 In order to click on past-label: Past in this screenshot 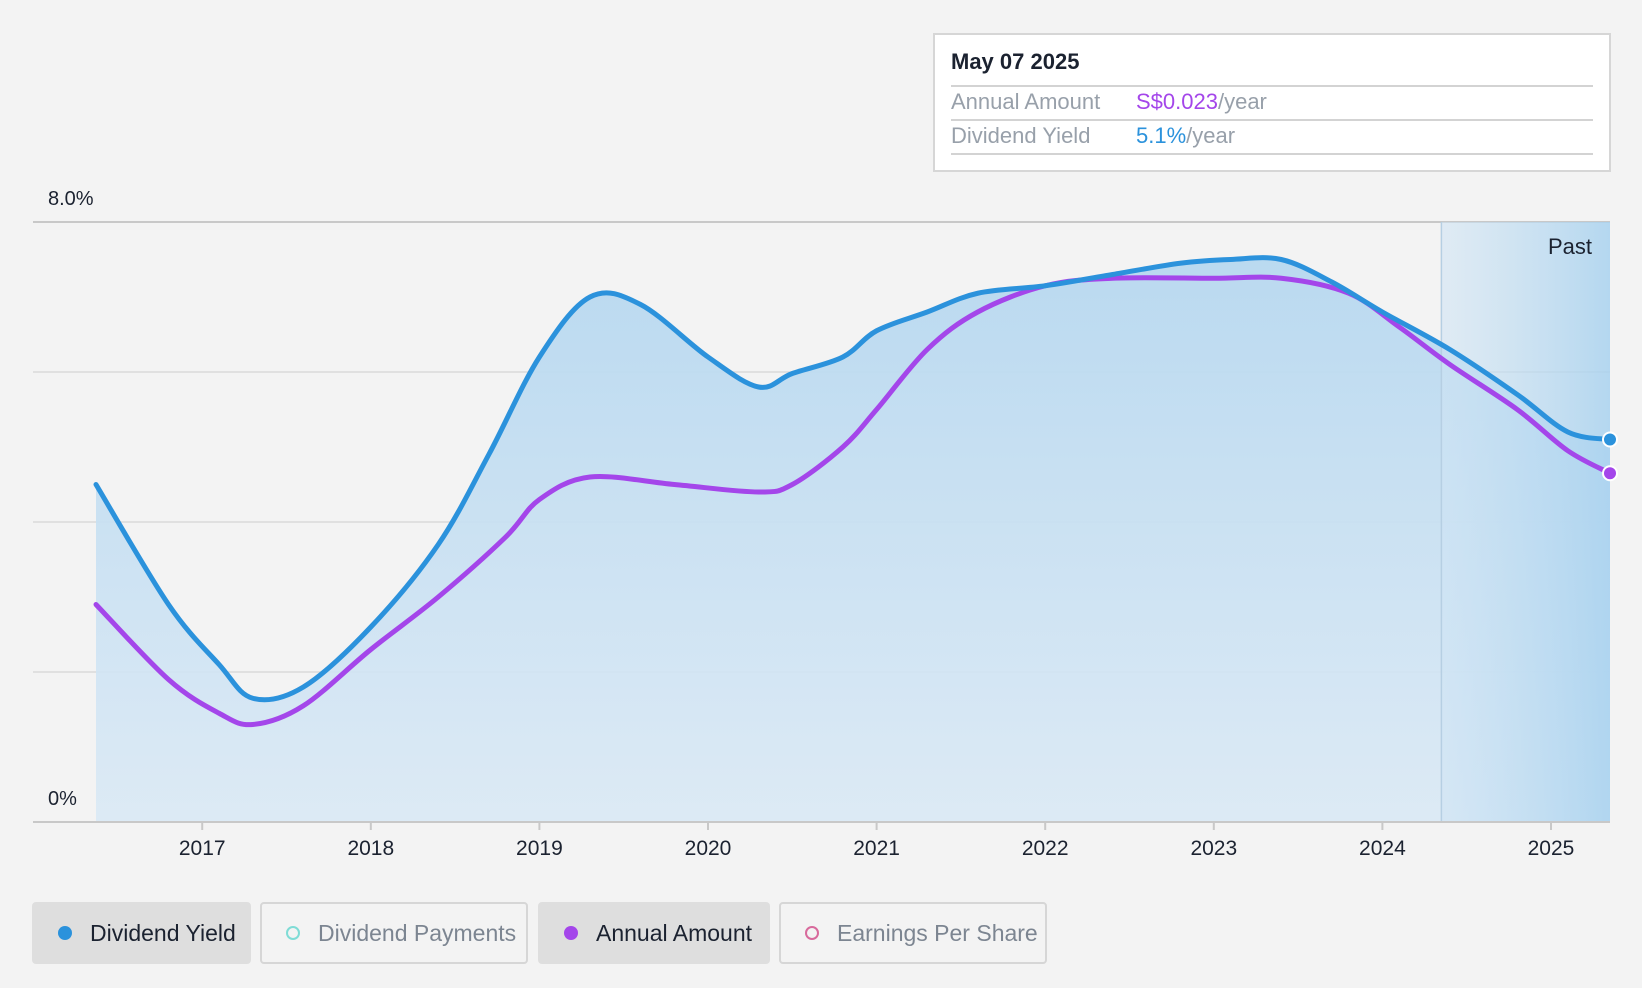, I will do `click(1570, 246)`.